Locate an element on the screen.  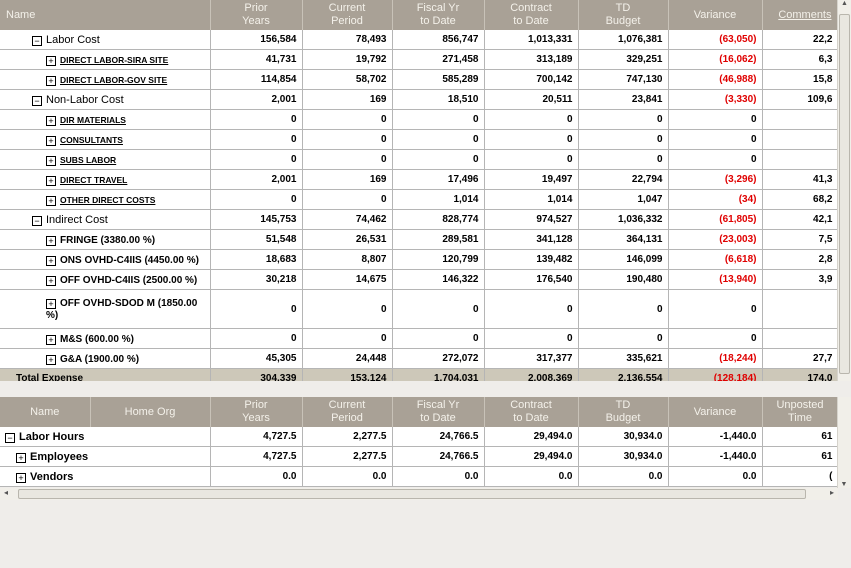
column-header: Prior Years is located at coordinates (256, 15).